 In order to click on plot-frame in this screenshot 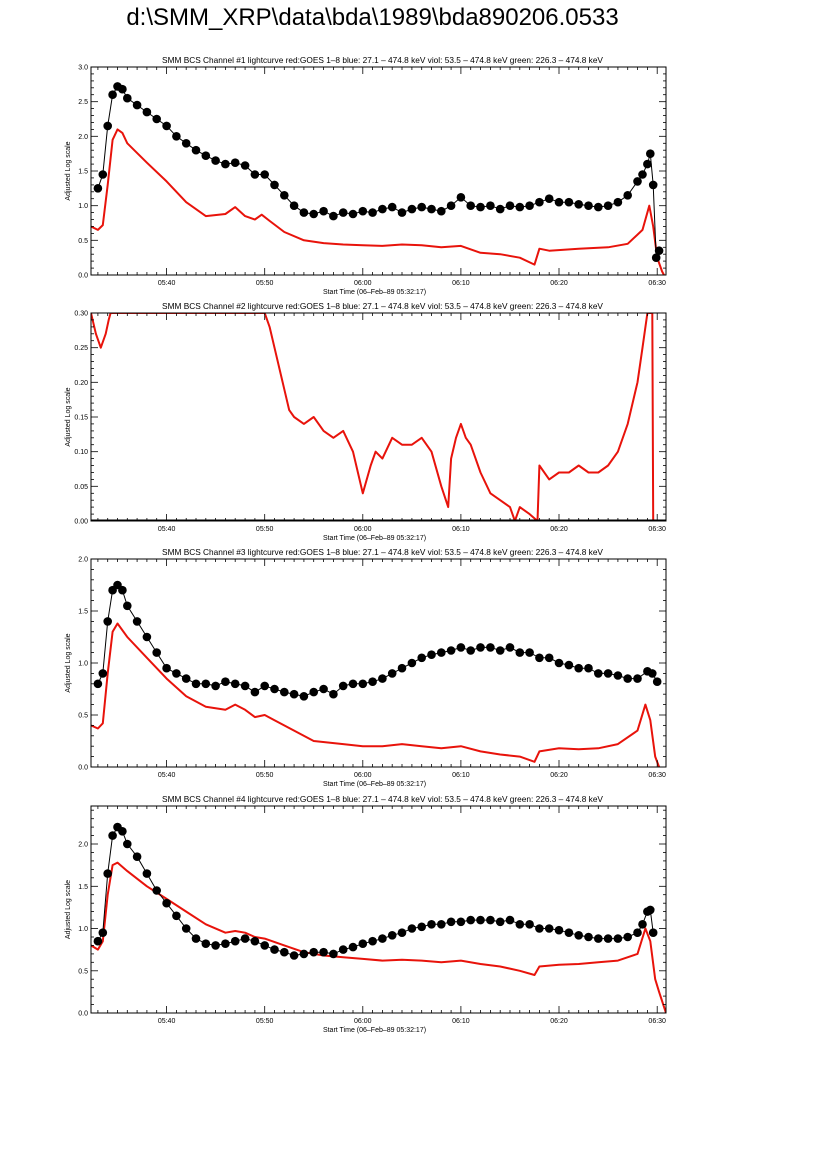, I will do `click(378, 663)`.